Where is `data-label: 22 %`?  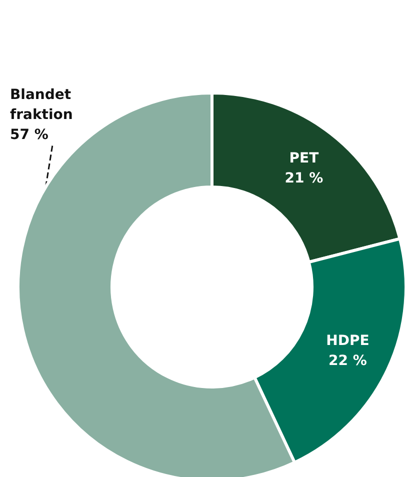 data-label: 22 % is located at coordinates (347, 360).